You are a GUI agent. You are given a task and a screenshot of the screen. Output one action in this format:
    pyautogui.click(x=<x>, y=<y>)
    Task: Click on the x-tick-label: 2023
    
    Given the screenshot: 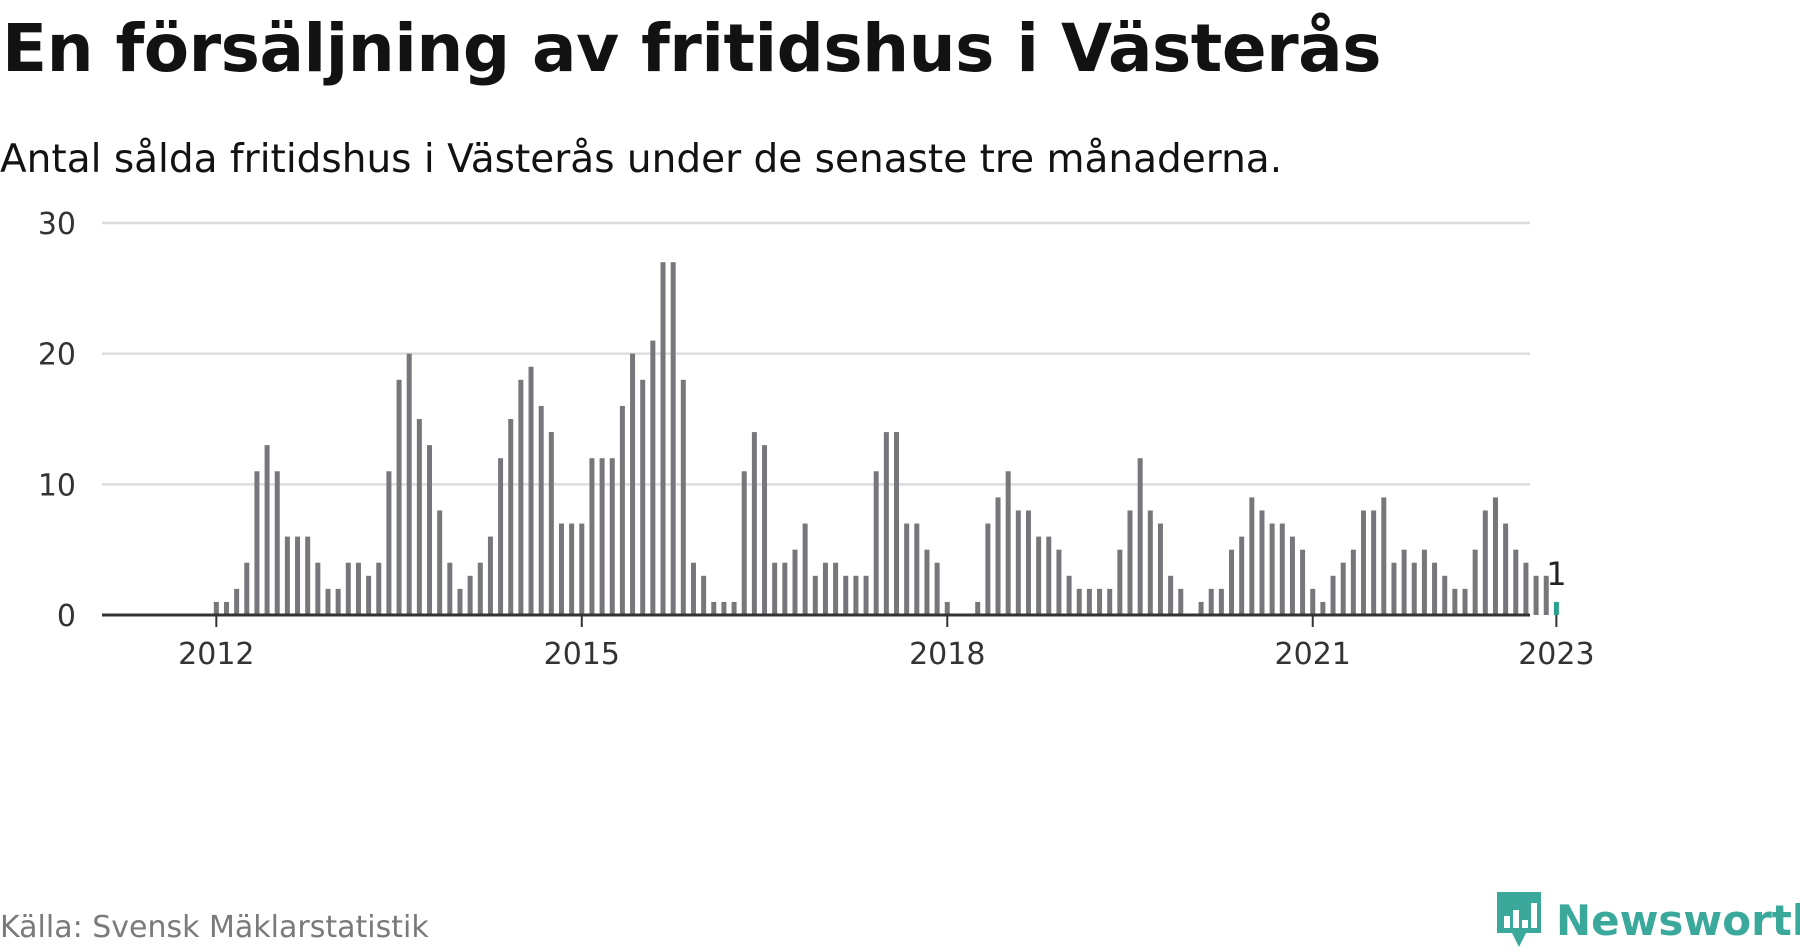 What is the action you would take?
    pyautogui.click(x=1556, y=654)
    